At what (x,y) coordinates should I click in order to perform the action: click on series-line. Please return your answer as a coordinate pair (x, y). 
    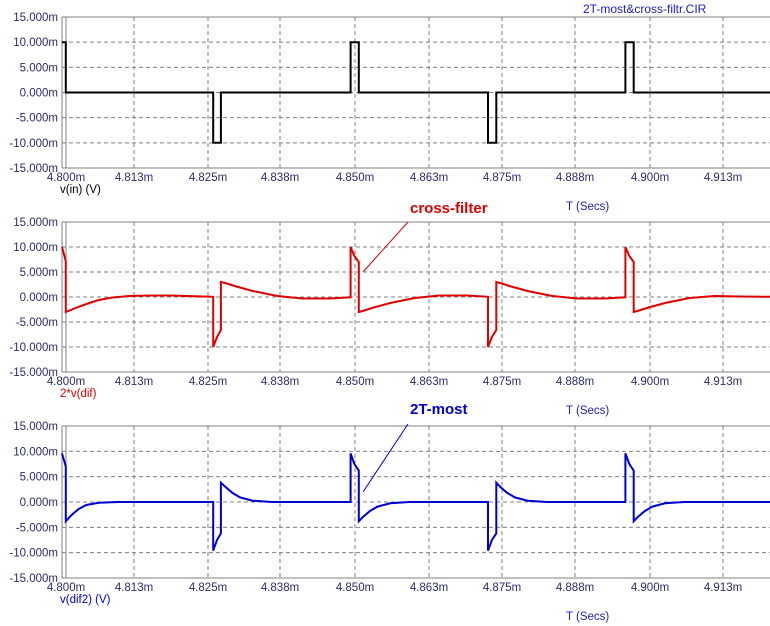
    Looking at the image, I should click on (415, 502).